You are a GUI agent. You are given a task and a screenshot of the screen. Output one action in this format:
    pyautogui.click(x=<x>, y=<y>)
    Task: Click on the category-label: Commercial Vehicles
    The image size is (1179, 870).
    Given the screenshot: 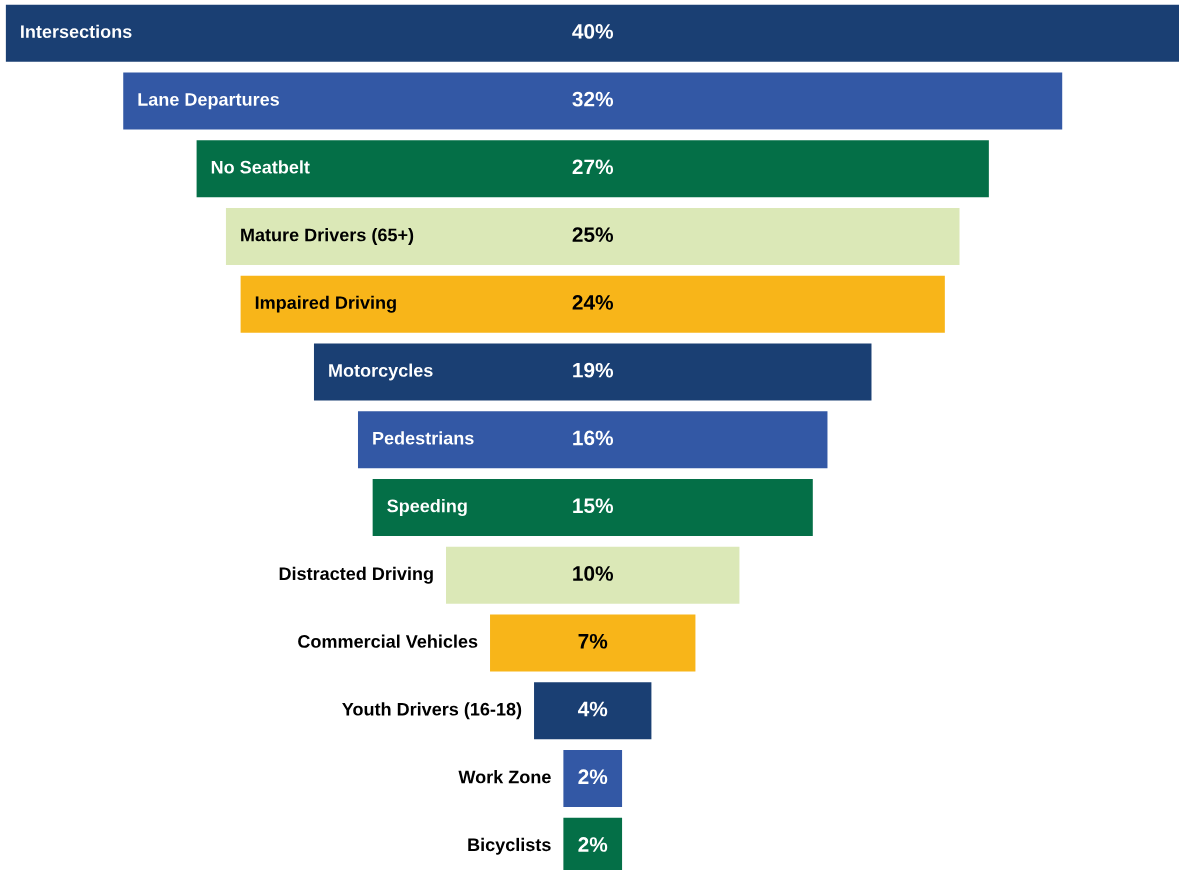 What is the action you would take?
    pyautogui.click(x=388, y=641)
    